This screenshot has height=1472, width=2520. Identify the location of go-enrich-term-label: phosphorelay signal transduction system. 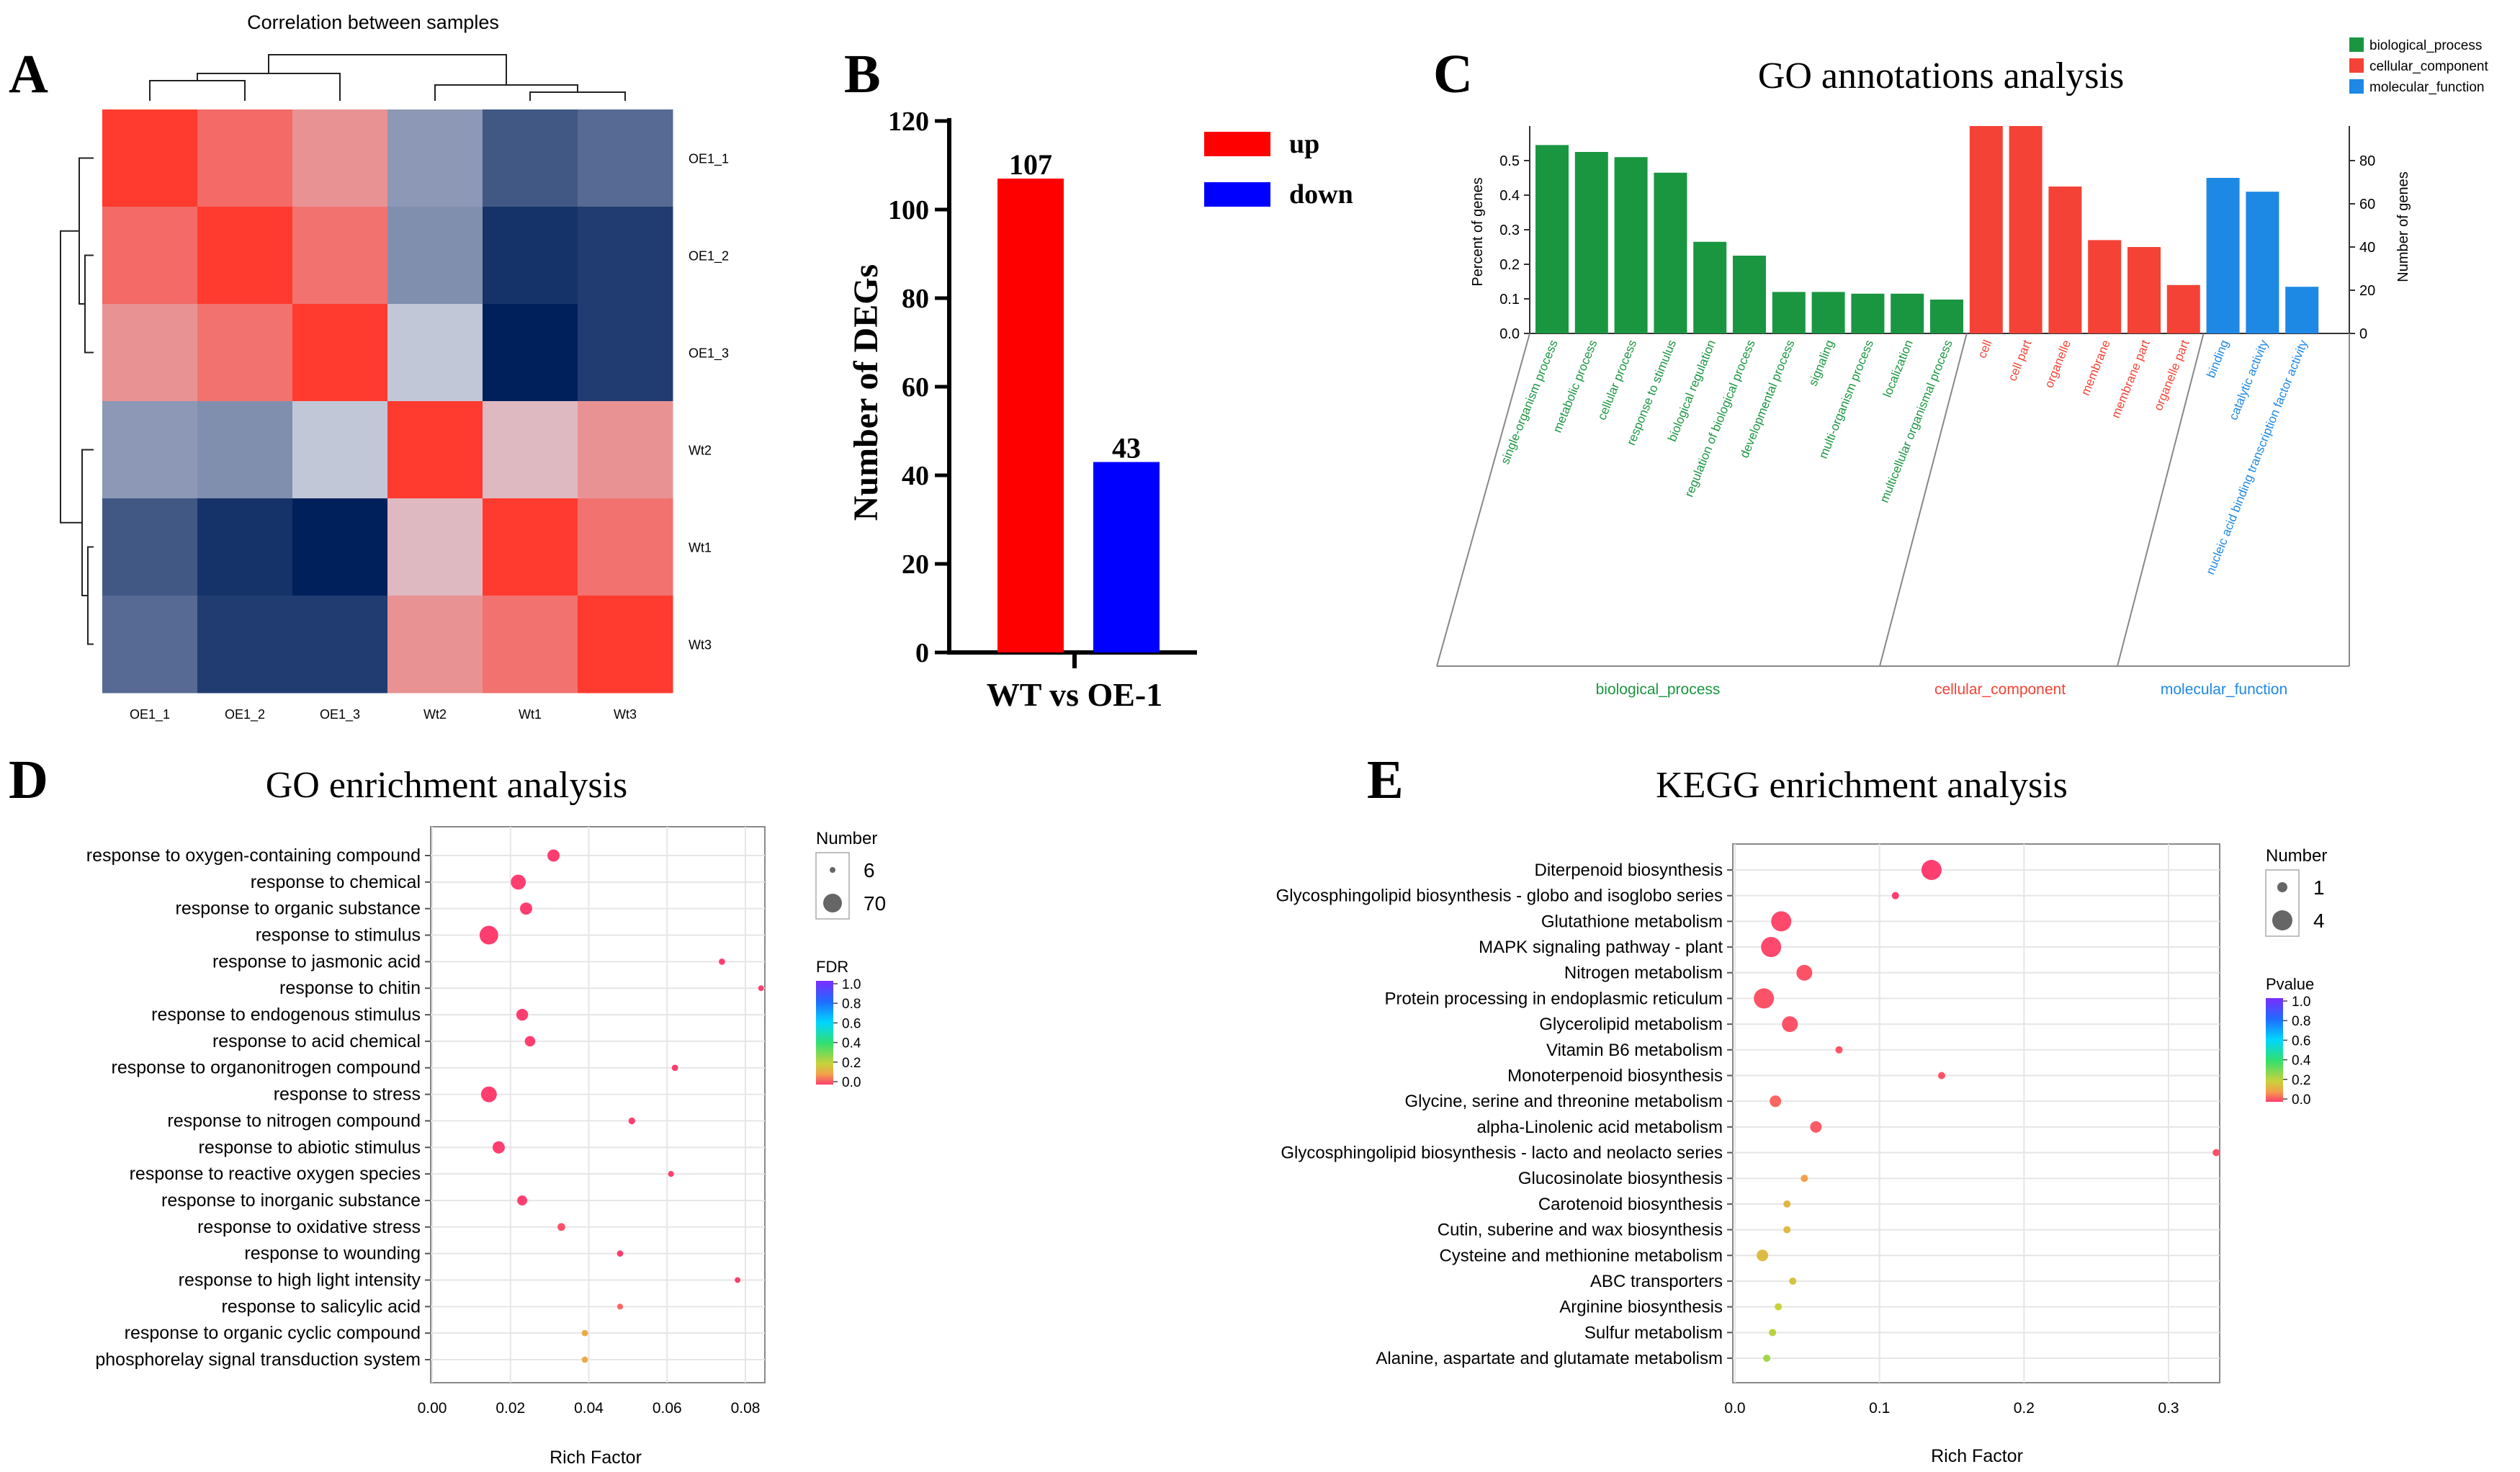
(258, 1360).